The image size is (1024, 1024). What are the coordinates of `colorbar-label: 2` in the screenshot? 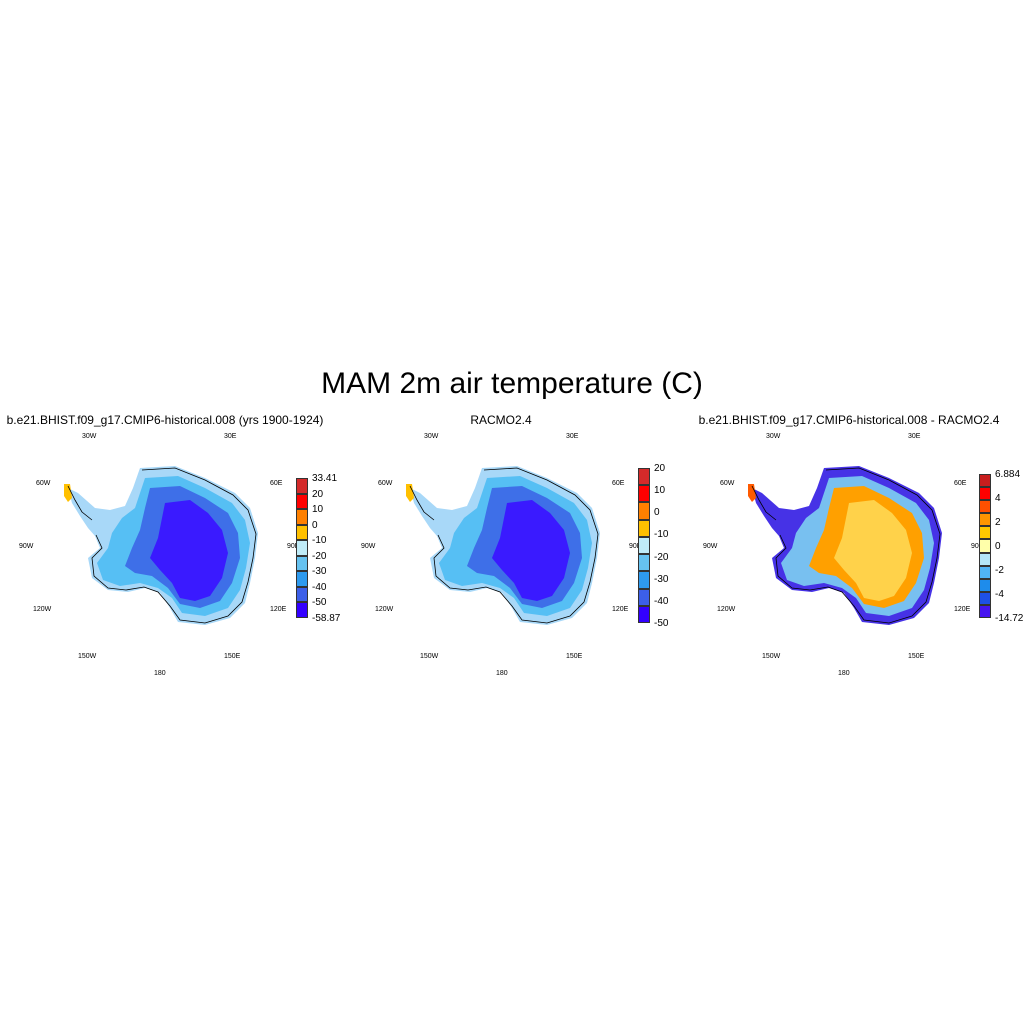 It's located at (998, 522).